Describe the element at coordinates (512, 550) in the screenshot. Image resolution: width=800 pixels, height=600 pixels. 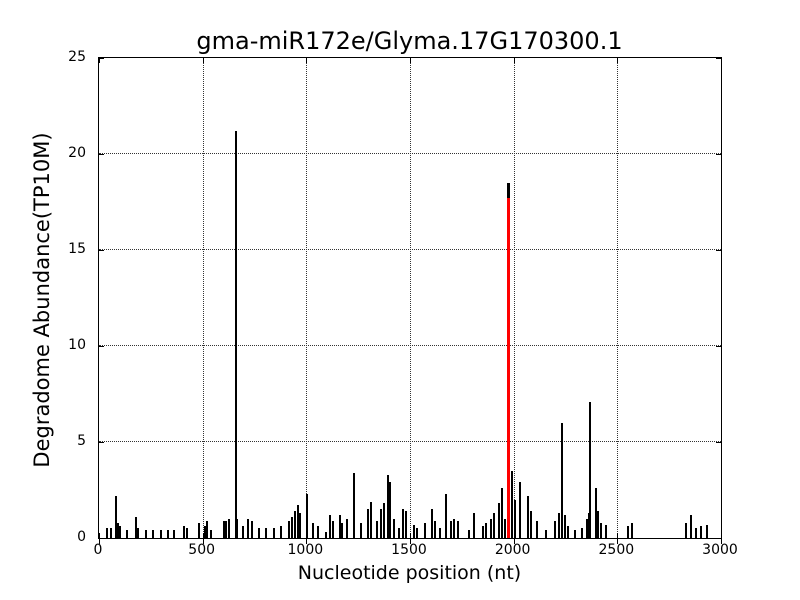
I see `x-tick-label: 2000` at that location.